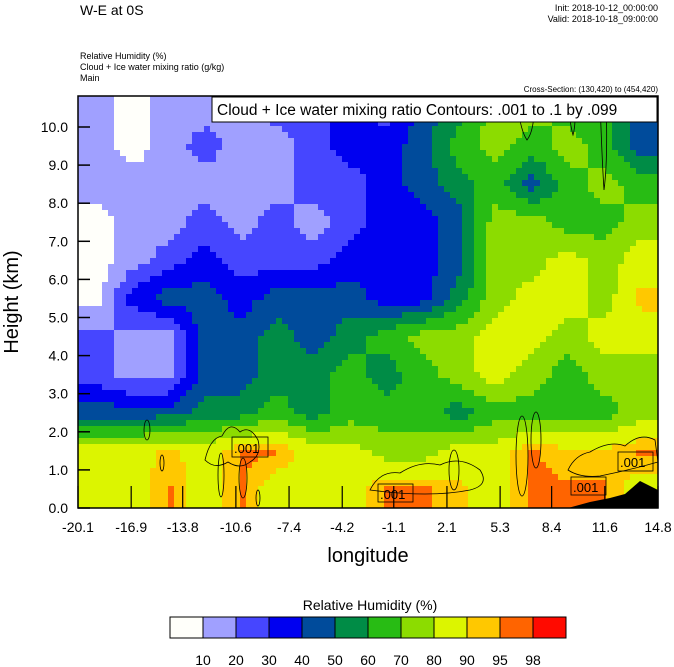 The height and width of the screenshot is (667, 674). What do you see at coordinates (152, 67) in the screenshot?
I see `field-label-cloud: Cloud + Ice water mixing ratio (g/kg)` at bounding box center [152, 67].